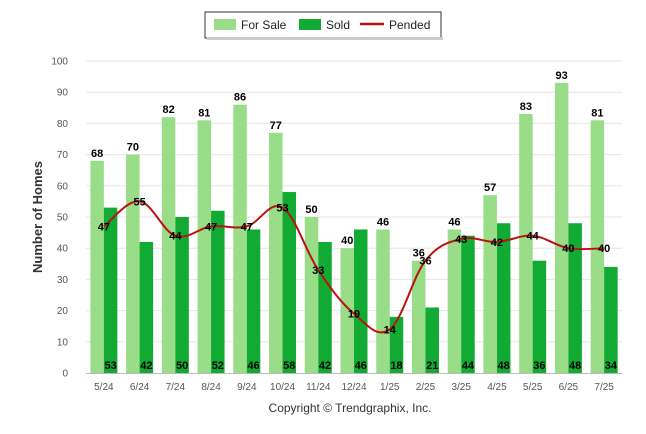  I want to click on data-label-sold: 50, so click(182, 366).